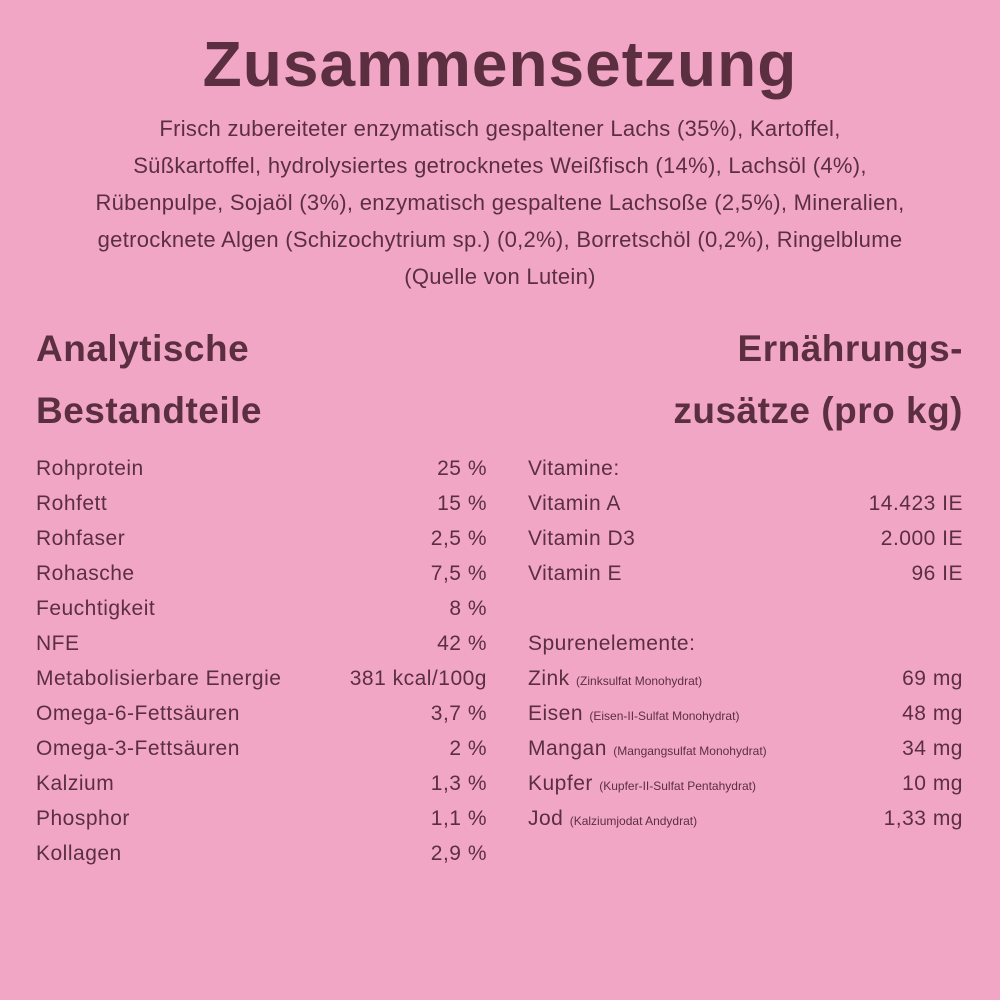  Describe the element at coordinates (921, 538) in the screenshot. I see `vitamin-amount: 2.000 IE` at that location.